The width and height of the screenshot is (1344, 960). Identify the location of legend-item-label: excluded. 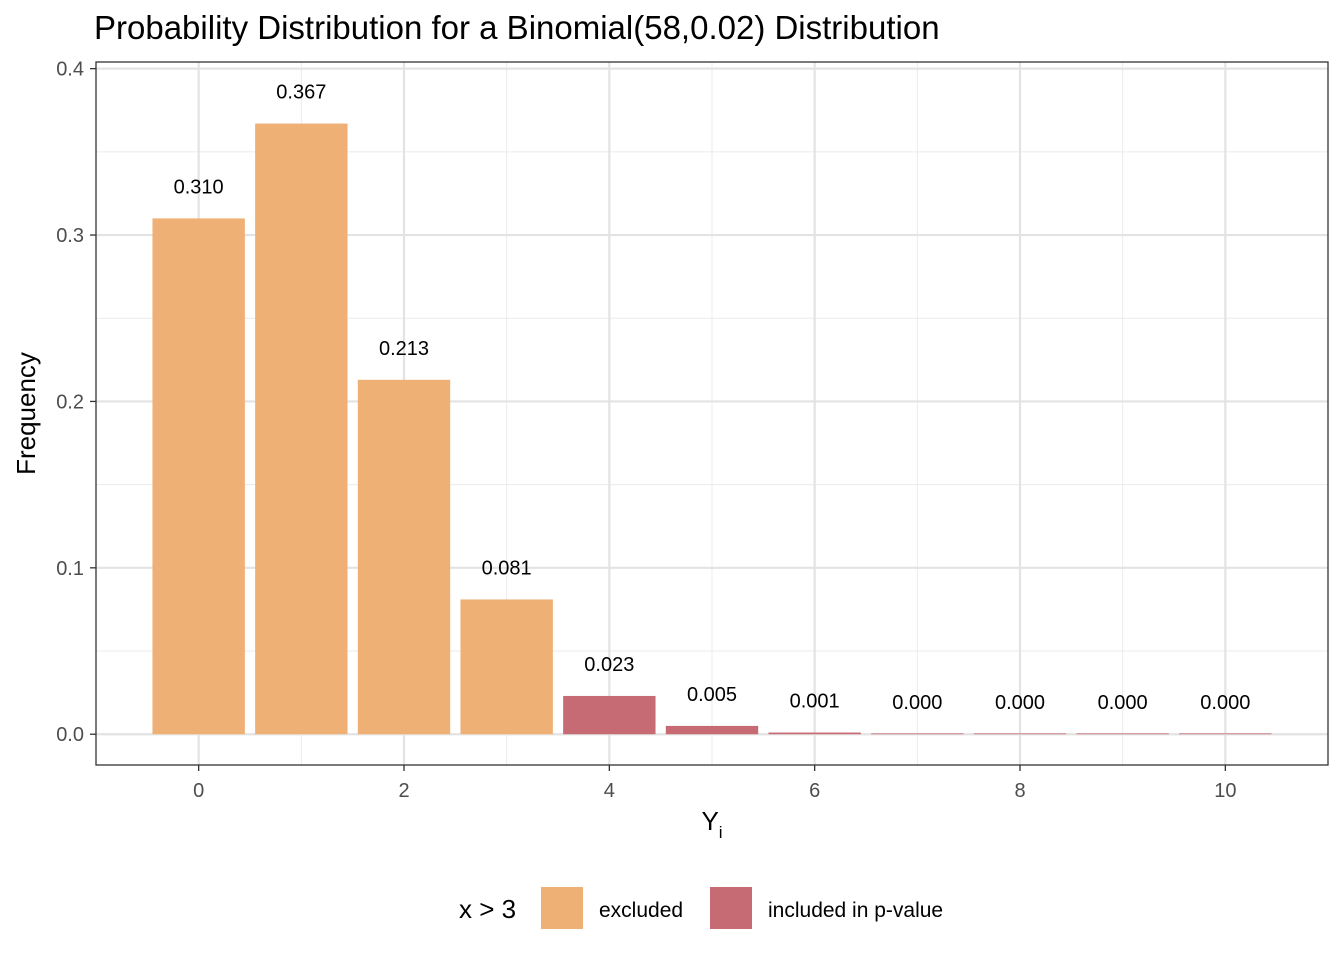
(641, 910).